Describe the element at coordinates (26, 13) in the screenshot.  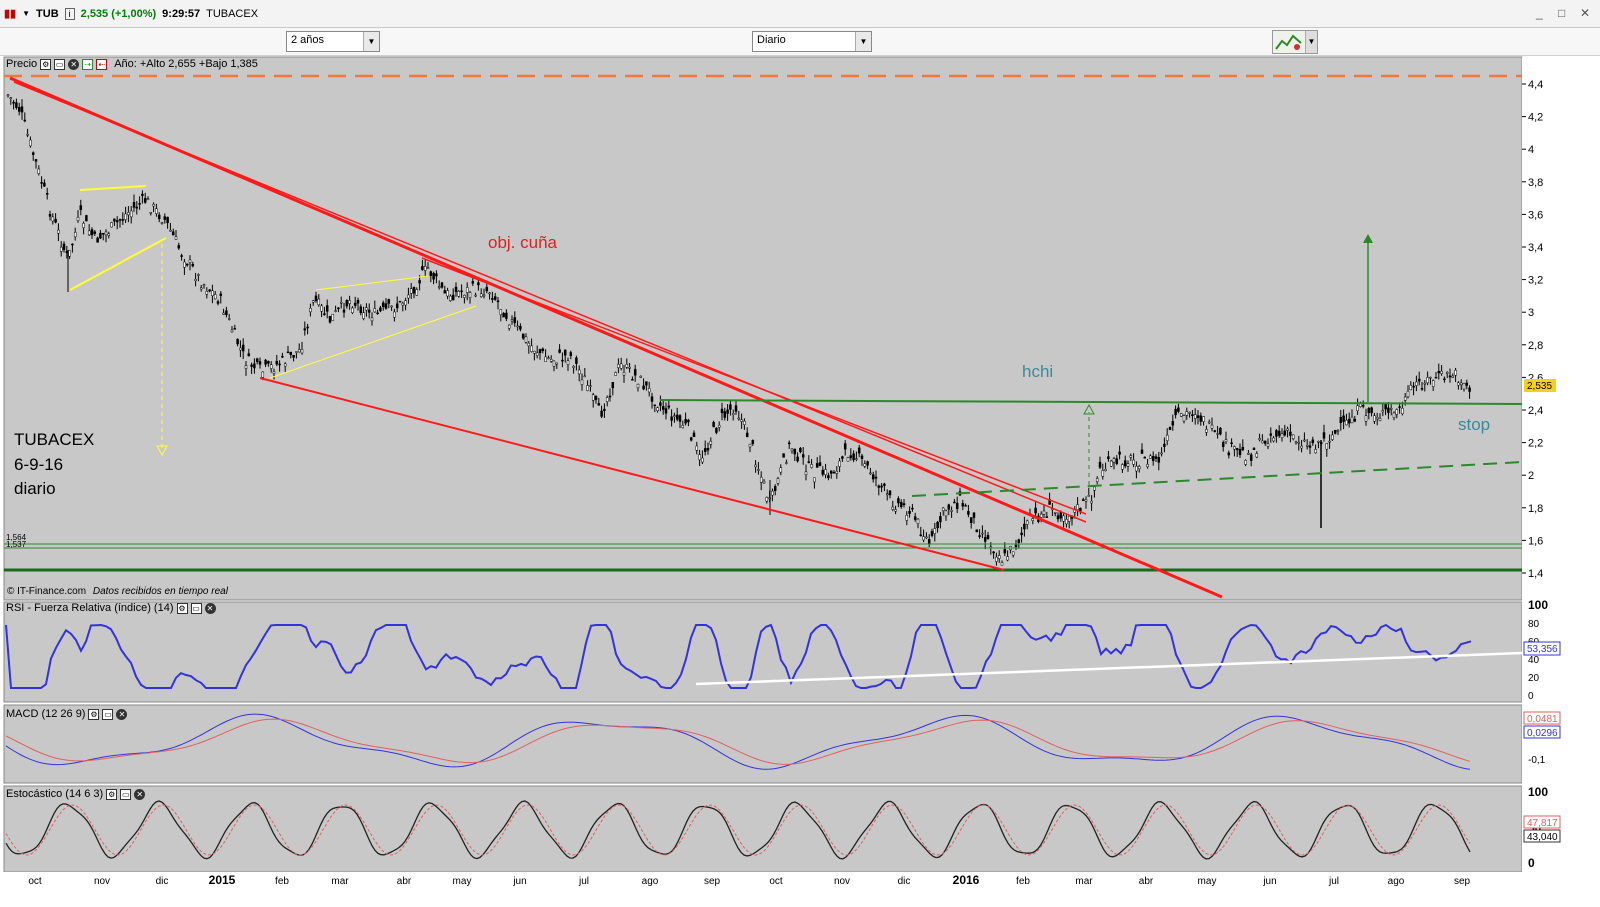
I see `dropdown-arrow-icon: ▼` at that location.